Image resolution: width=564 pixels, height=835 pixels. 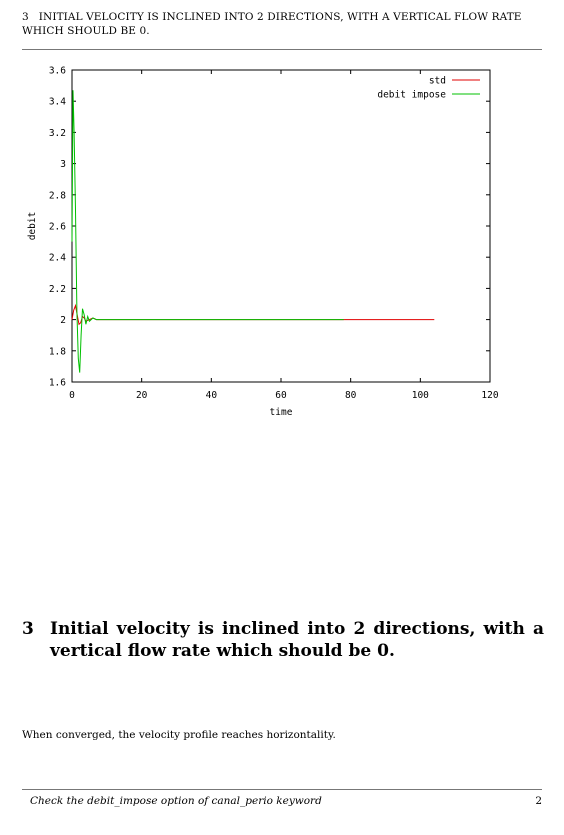 What do you see at coordinates (72, 395) in the screenshot?
I see `x-tick-label-0: 0` at bounding box center [72, 395].